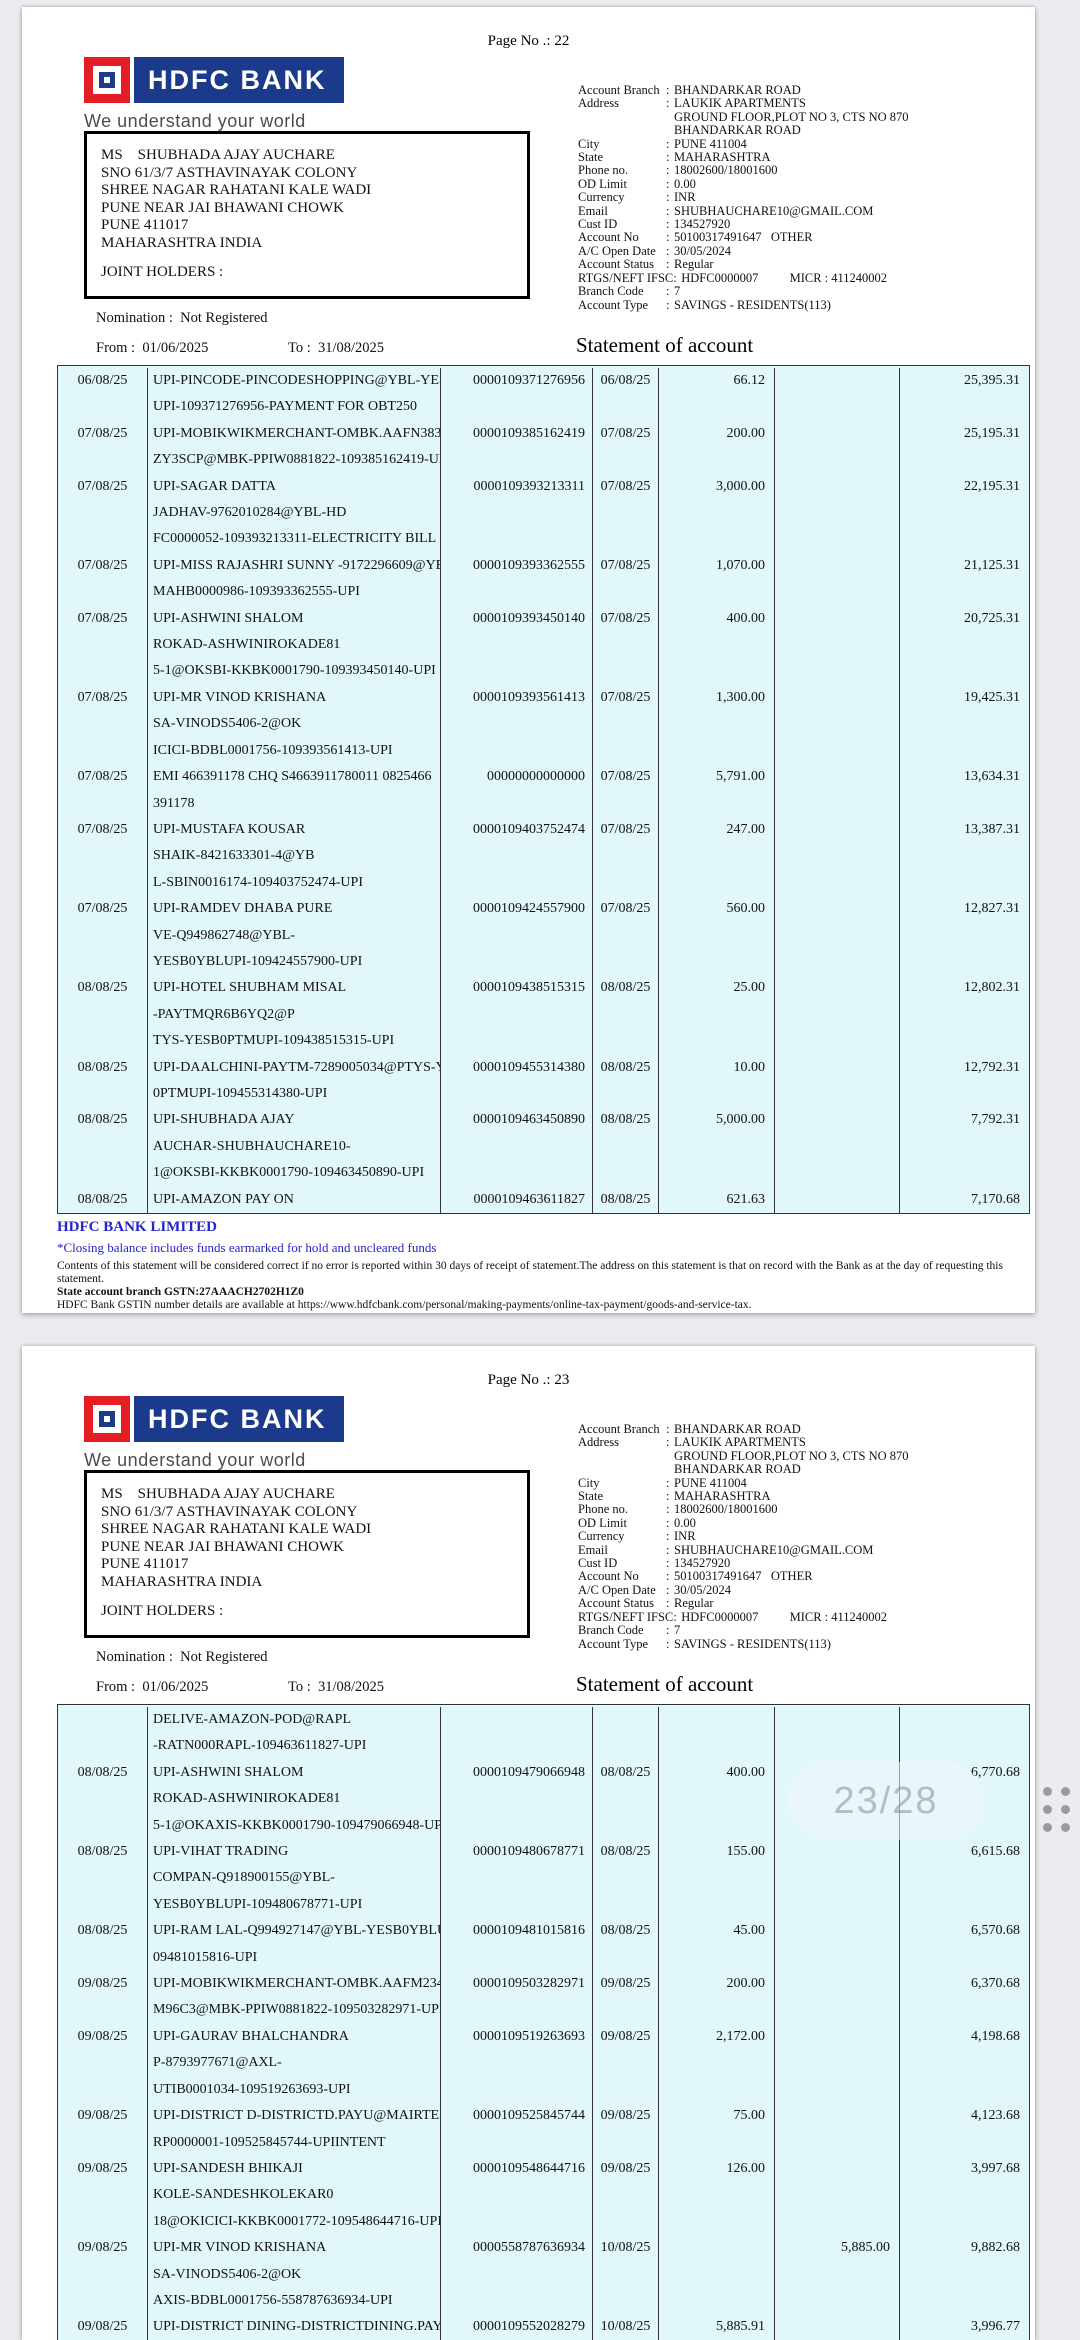  Describe the element at coordinates (517, 1773) in the screenshot. I see `cell-ref-no: 0000109479066948` at that location.